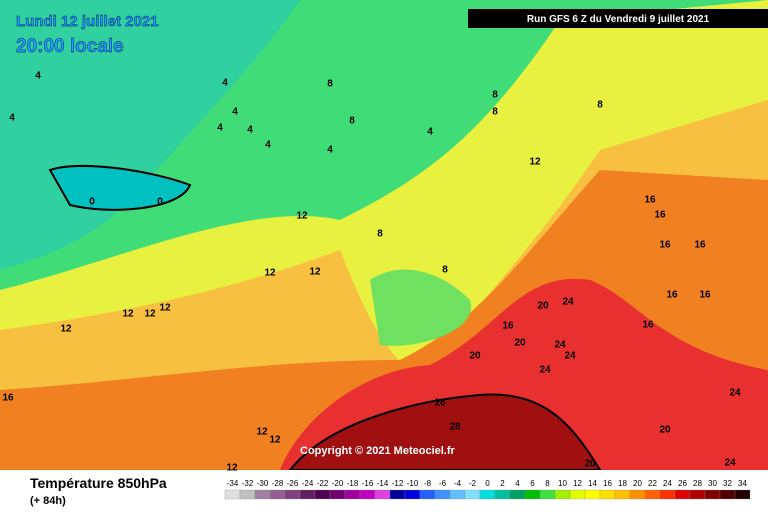 Image resolution: width=768 pixels, height=512 pixels. What do you see at coordinates (338, 483) in the screenshot?
I see `legend-label: -20` at bounding box center [338, 483].